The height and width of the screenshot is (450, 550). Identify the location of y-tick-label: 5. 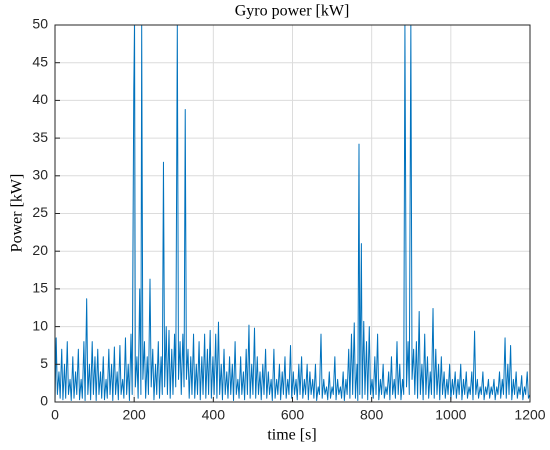
(44, 363).